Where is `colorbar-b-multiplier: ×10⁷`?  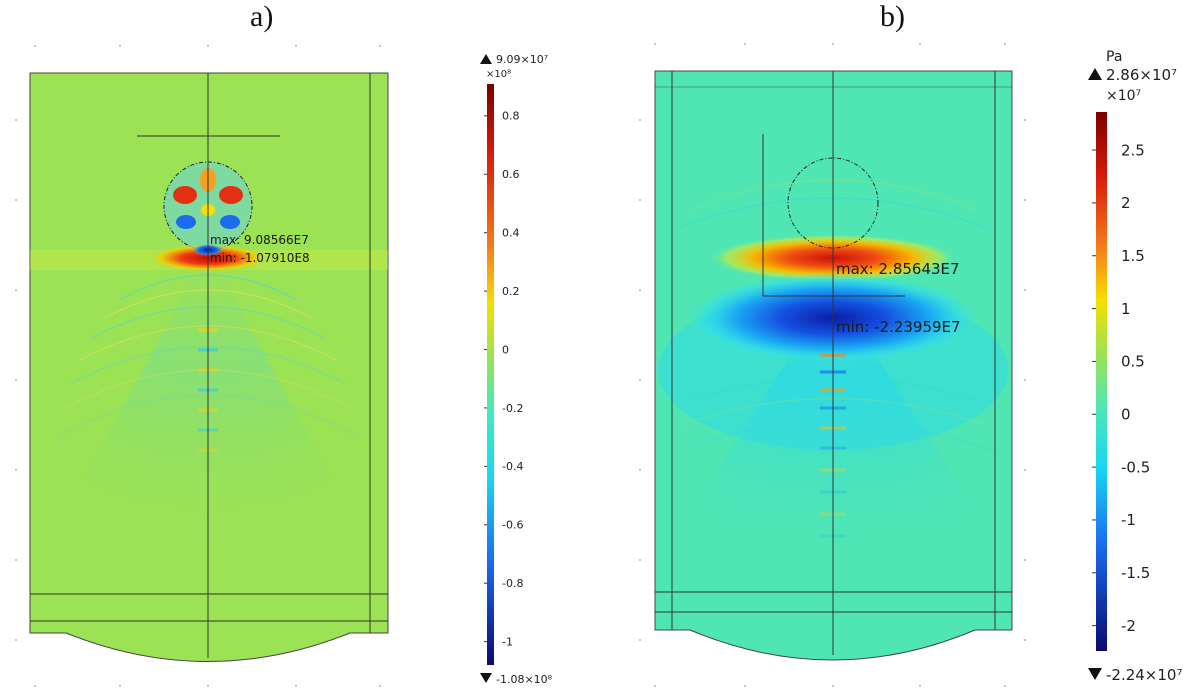
colorbar-b-multiplier: ×10⁷ is located at coordinates (1123, 96).